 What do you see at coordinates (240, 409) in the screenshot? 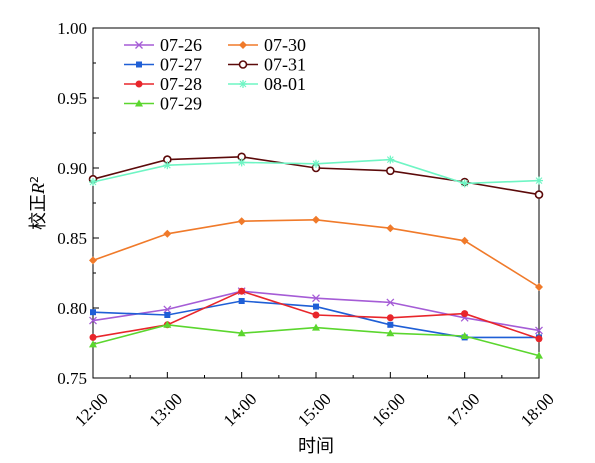
I see `x-tick-label: 14:00` at bounding box center [240, 409].